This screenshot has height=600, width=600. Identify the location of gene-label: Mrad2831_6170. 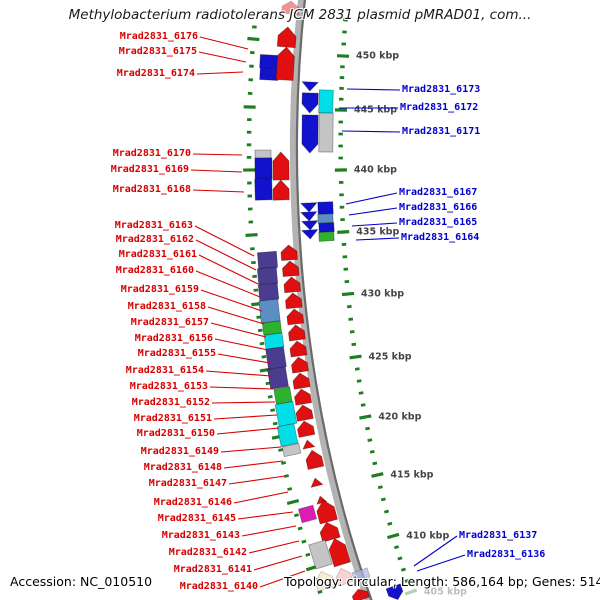
(151, 153).